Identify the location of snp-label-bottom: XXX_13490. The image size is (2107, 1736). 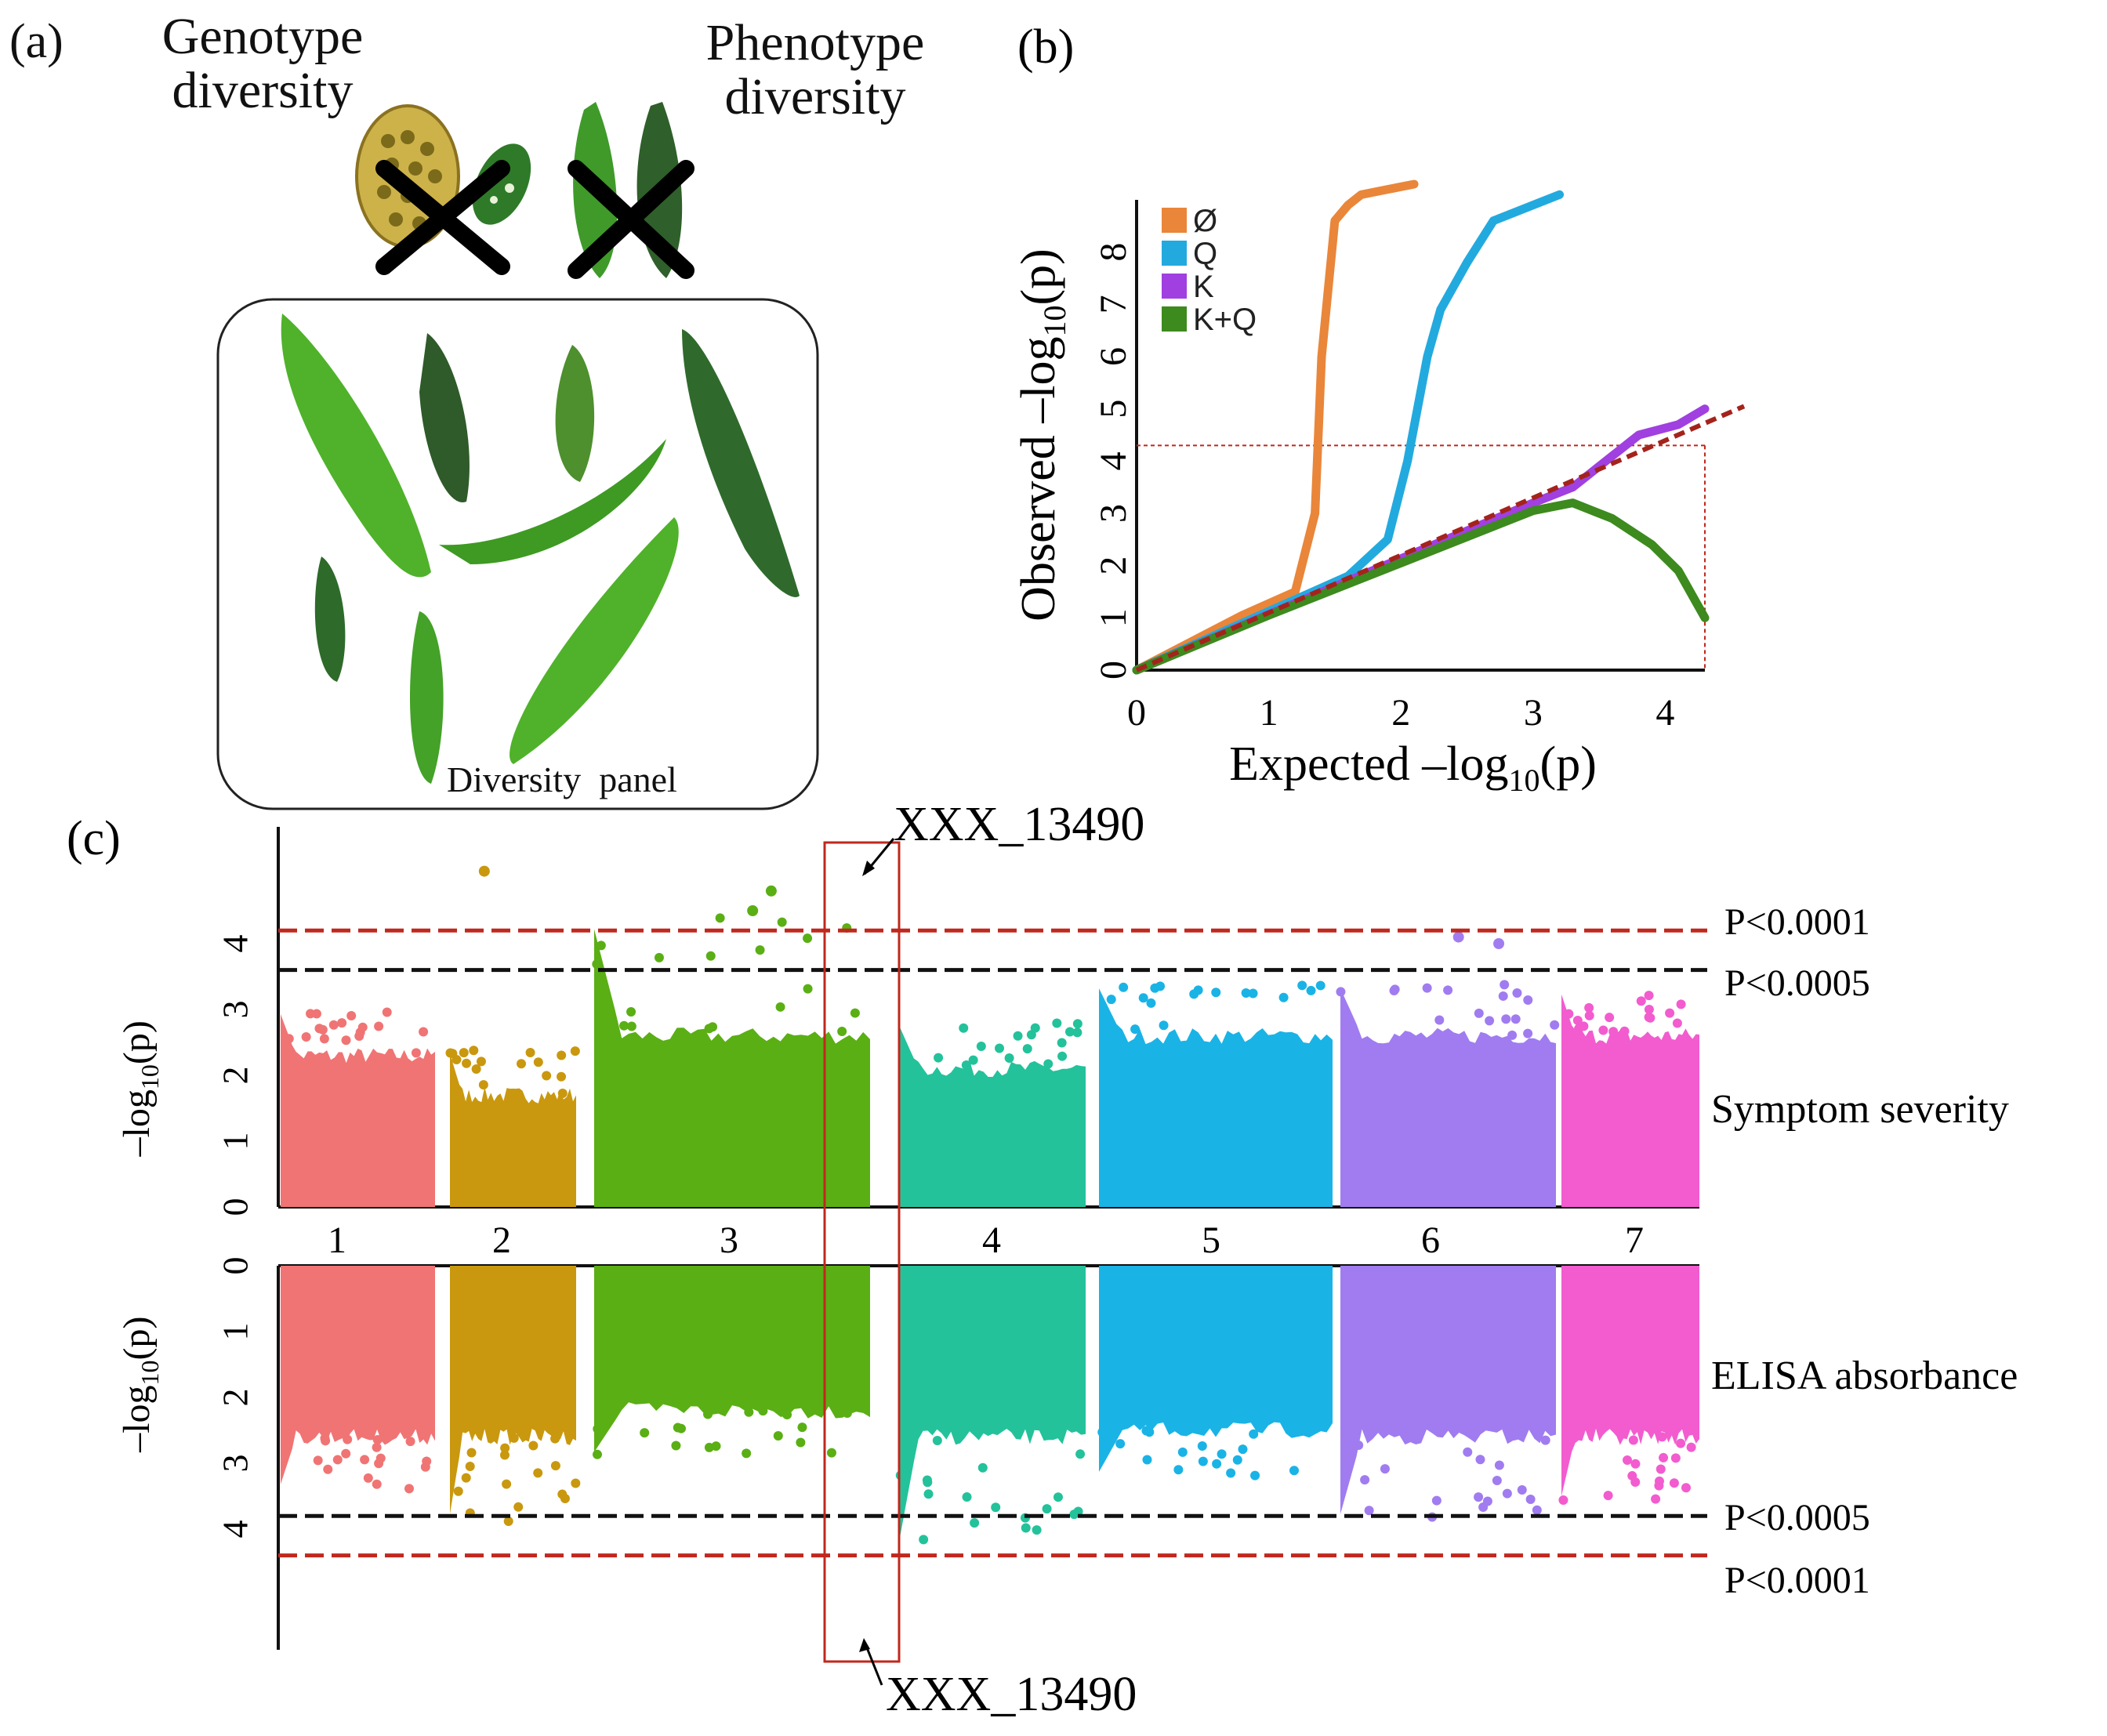
(1011, 1694).